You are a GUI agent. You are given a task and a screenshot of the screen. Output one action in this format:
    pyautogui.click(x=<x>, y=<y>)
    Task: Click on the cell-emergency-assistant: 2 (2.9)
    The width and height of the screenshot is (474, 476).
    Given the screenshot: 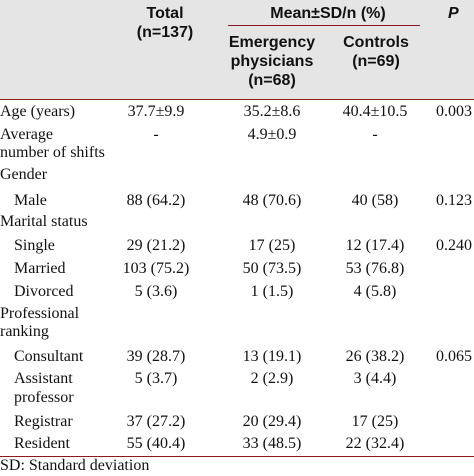 What is the action you would take?
    pyautogui.click(x=272, y=378)
    